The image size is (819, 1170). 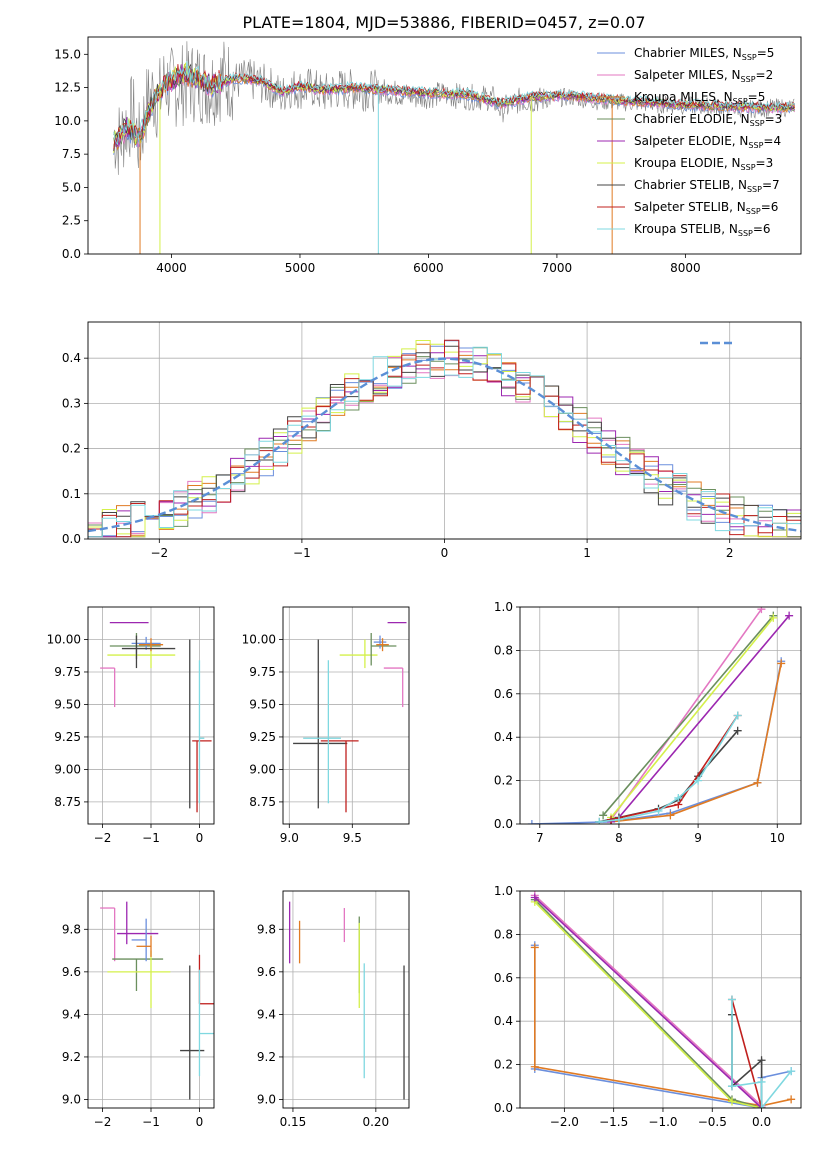 I want to click on x-tick-label: 6000, so click(x=428, y=268).